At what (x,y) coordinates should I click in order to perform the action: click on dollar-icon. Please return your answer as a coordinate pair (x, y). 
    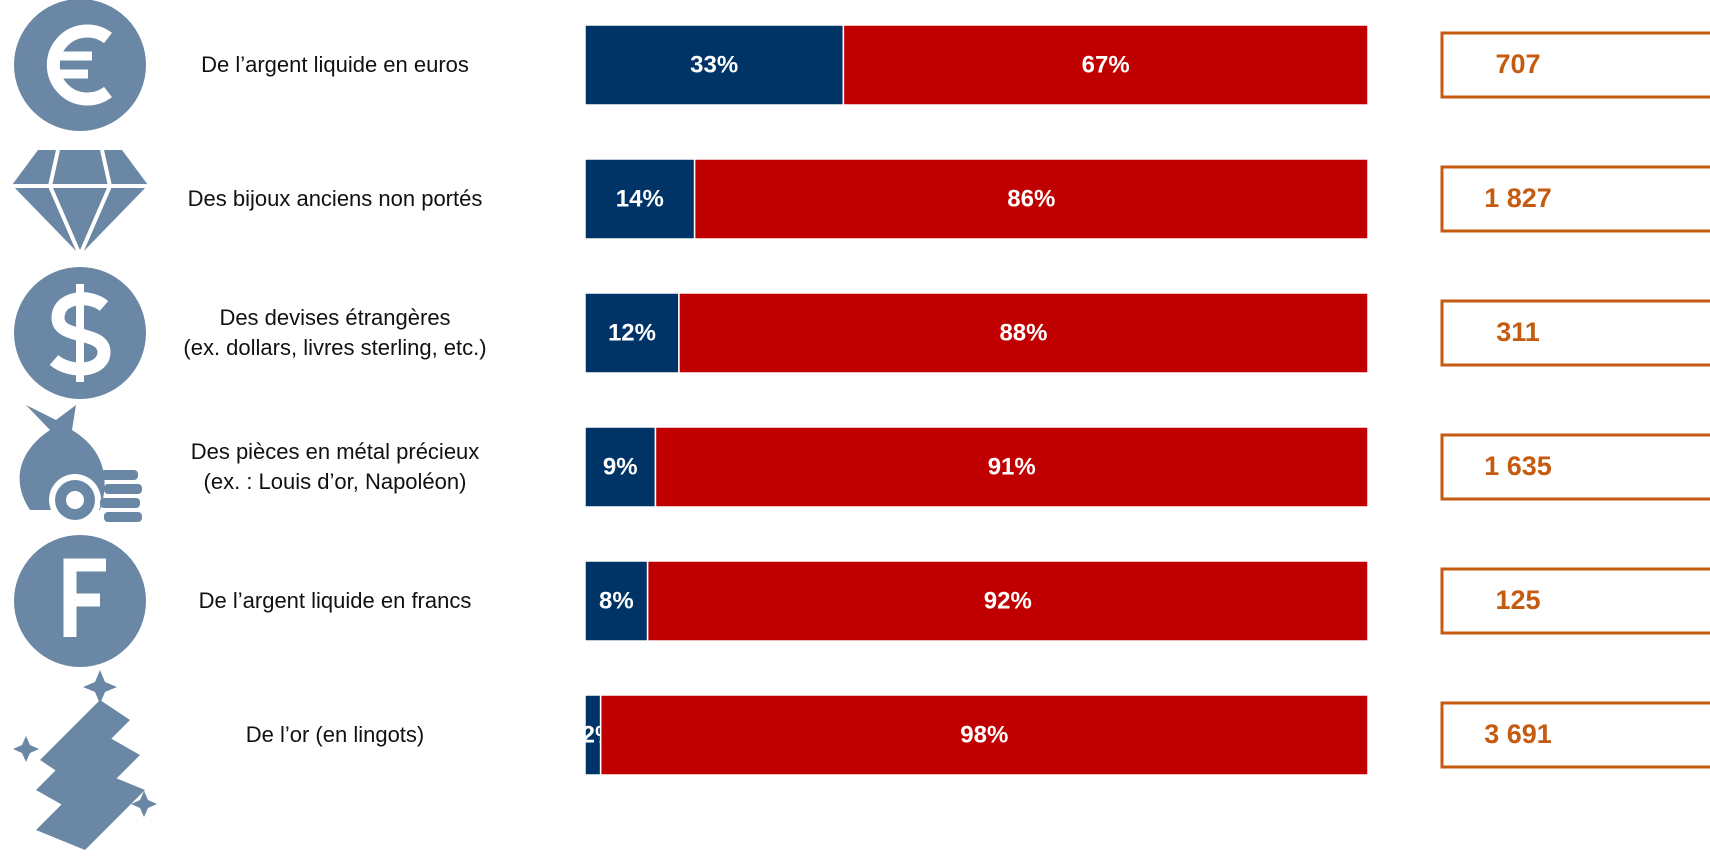
    Looking at the image, I should click on (80, 333).